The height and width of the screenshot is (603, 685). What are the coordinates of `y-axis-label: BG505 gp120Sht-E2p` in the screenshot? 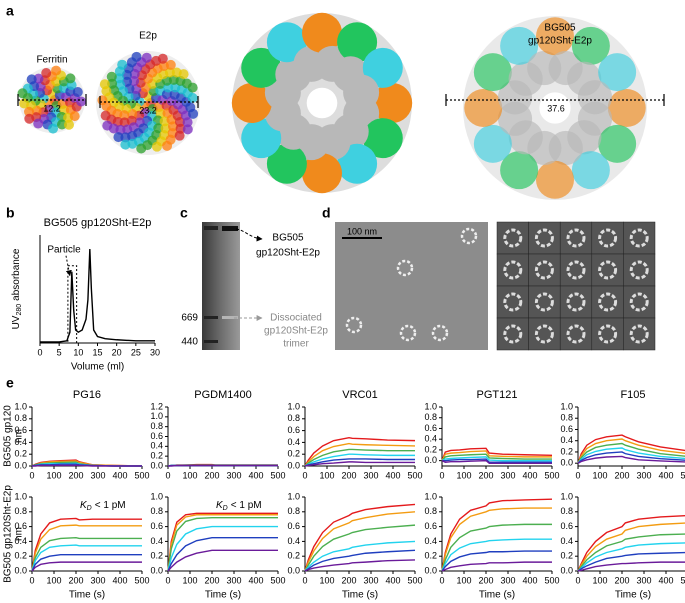 It's located at (8, 534).